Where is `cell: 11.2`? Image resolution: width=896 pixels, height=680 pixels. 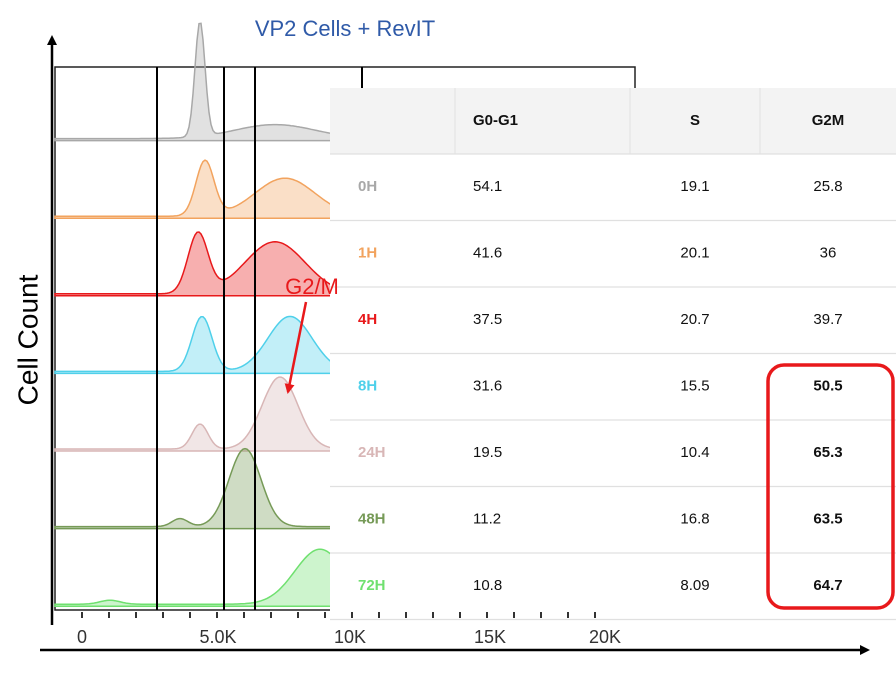 cell: 11.2 is located at coordinates (487, 519).